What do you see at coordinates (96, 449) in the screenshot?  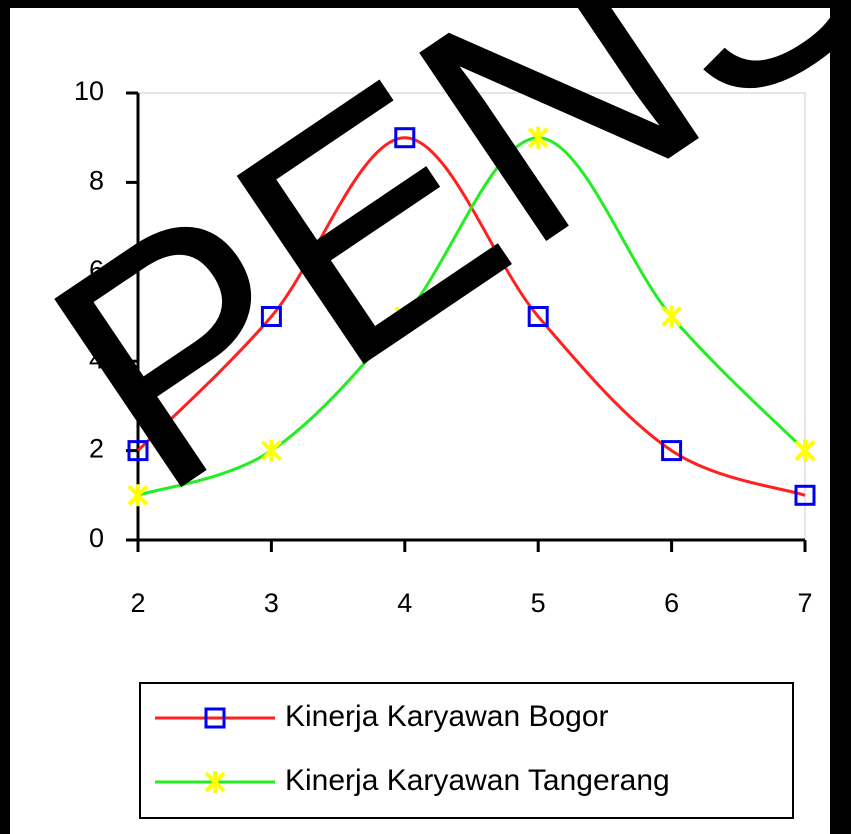 I see `y-tick-label: 2` at bounding box center [96, 449].